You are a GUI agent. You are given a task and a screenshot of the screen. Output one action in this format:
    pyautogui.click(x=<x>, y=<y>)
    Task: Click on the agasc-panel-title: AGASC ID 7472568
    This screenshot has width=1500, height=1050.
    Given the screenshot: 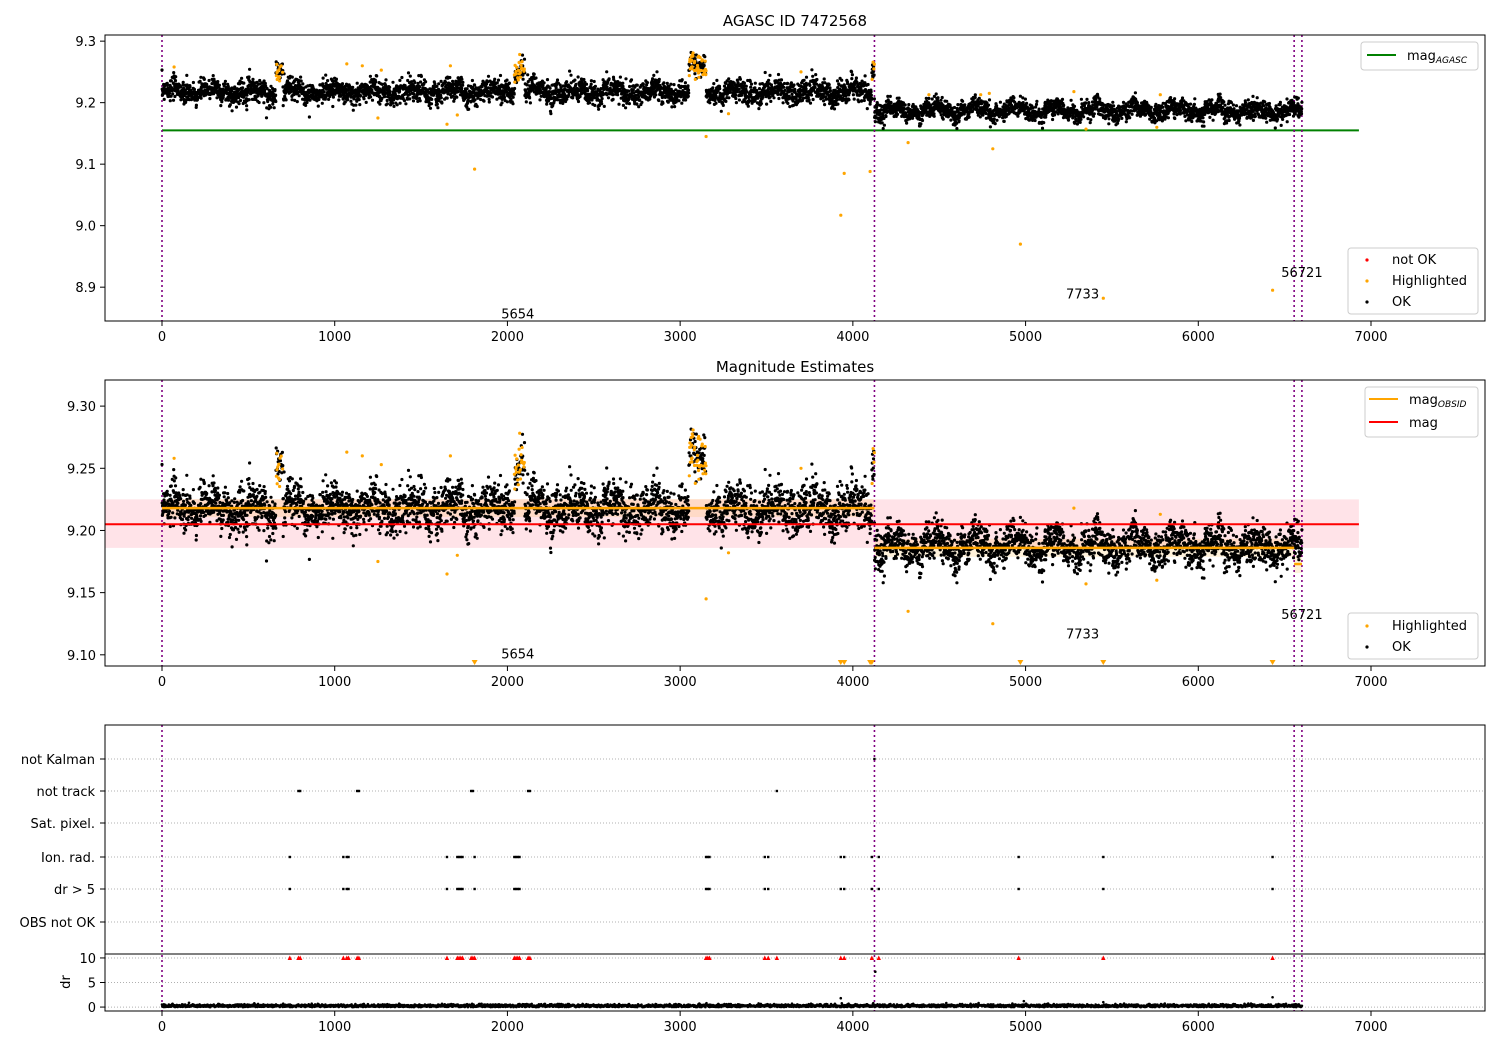 What is the action you would take?
    pyautogui.click(x=795, y=21)
    